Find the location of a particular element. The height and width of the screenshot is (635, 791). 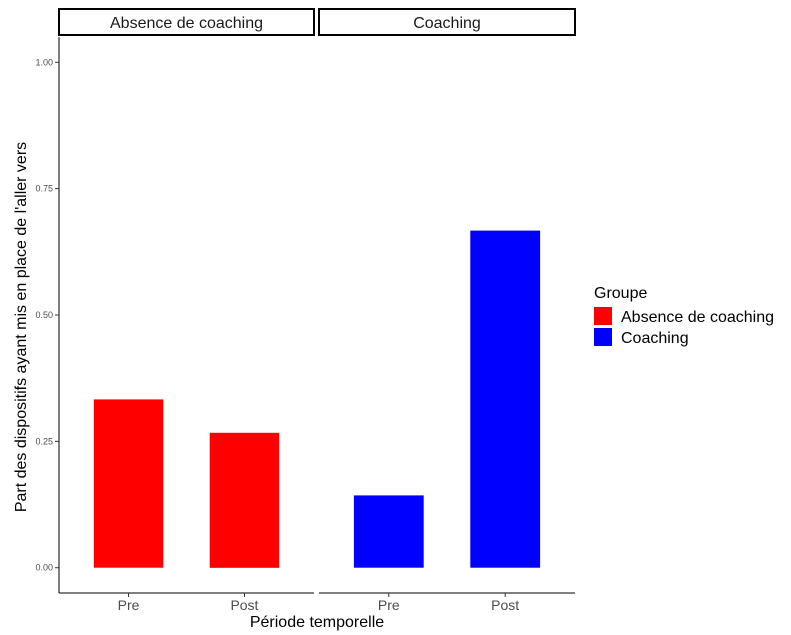

y-tick-label: 0.75 is located at coordinates (44, 189).